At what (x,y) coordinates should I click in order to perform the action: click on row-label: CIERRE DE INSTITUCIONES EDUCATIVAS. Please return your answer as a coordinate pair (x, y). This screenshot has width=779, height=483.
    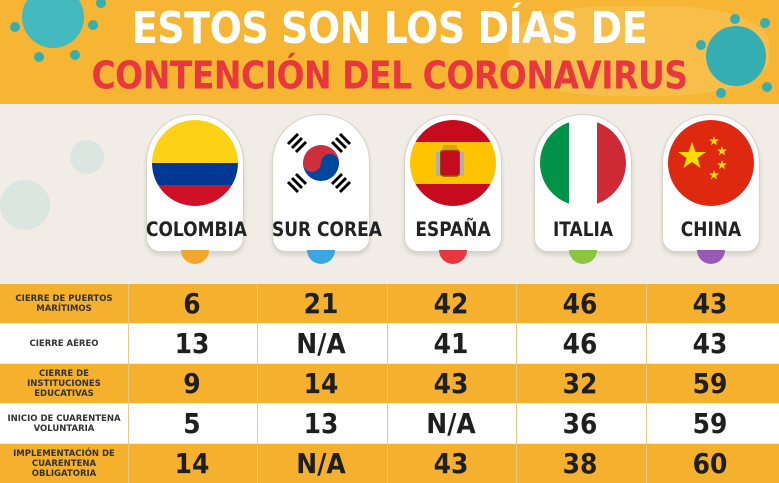
    Looking at the image, I should click on (64, 383).